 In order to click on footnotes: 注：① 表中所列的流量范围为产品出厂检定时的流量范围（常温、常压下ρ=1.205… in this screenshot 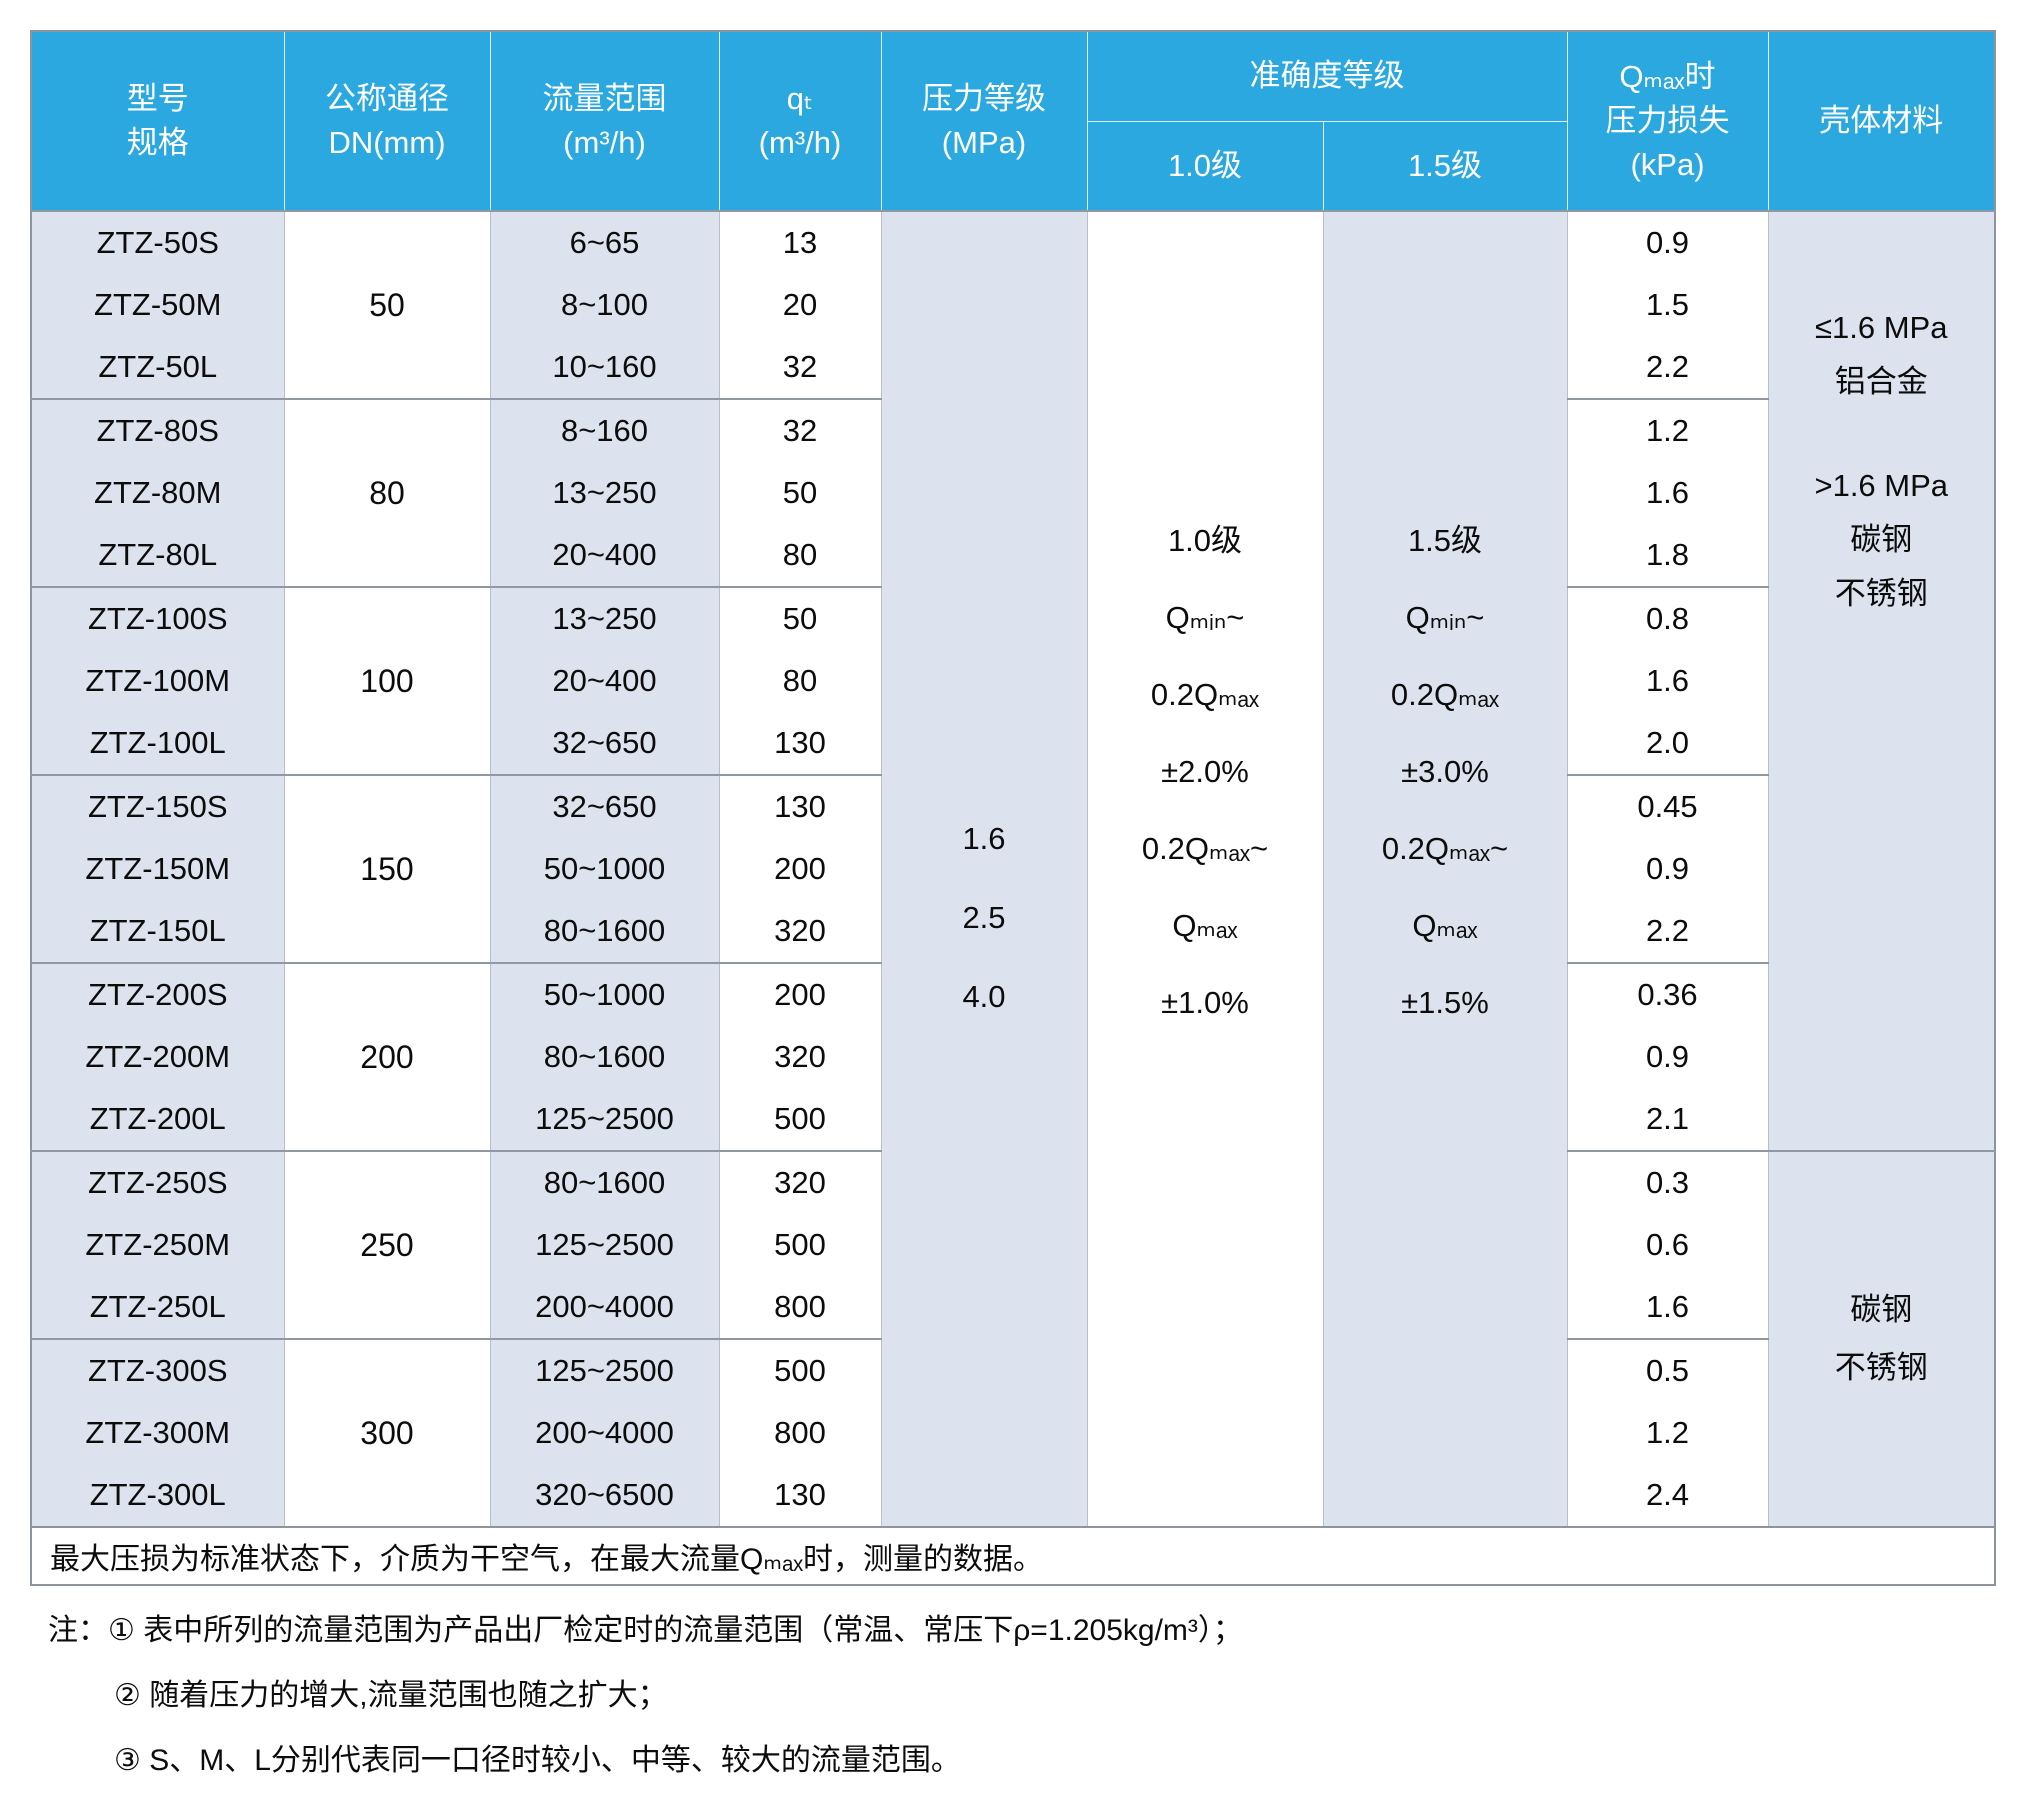, I will do `click(645, 1695)`.